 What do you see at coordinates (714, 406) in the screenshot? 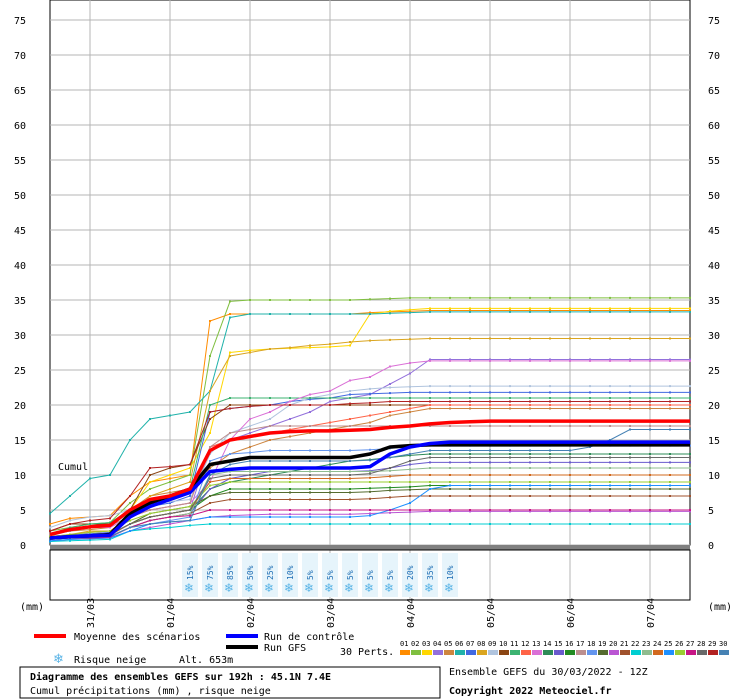
I see `y-tick-label-right: 20` at bounding box center [714, 406].